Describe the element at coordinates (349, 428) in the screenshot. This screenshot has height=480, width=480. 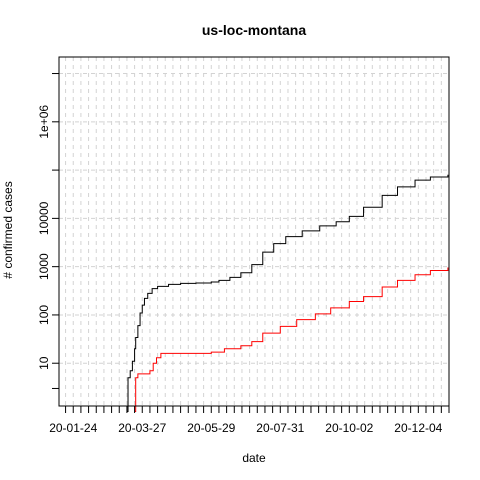
I see `x-tick-label: 20-10-02` at that location.